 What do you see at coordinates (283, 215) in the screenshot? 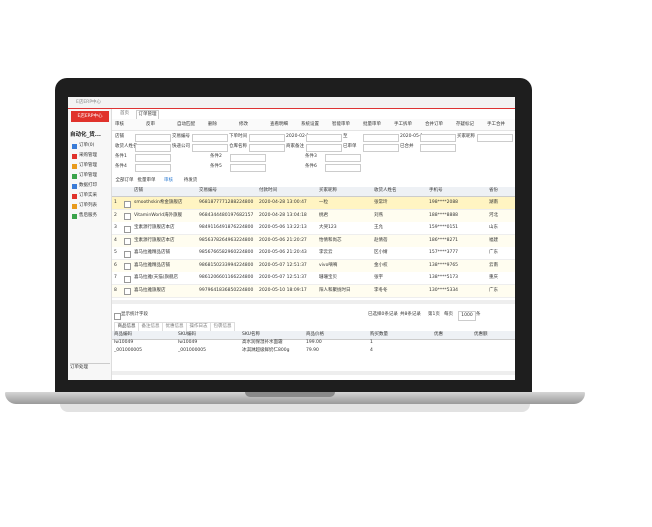
I see `table-cell: 2020-04-28 13:04:18` at bounding box center [283, 215].